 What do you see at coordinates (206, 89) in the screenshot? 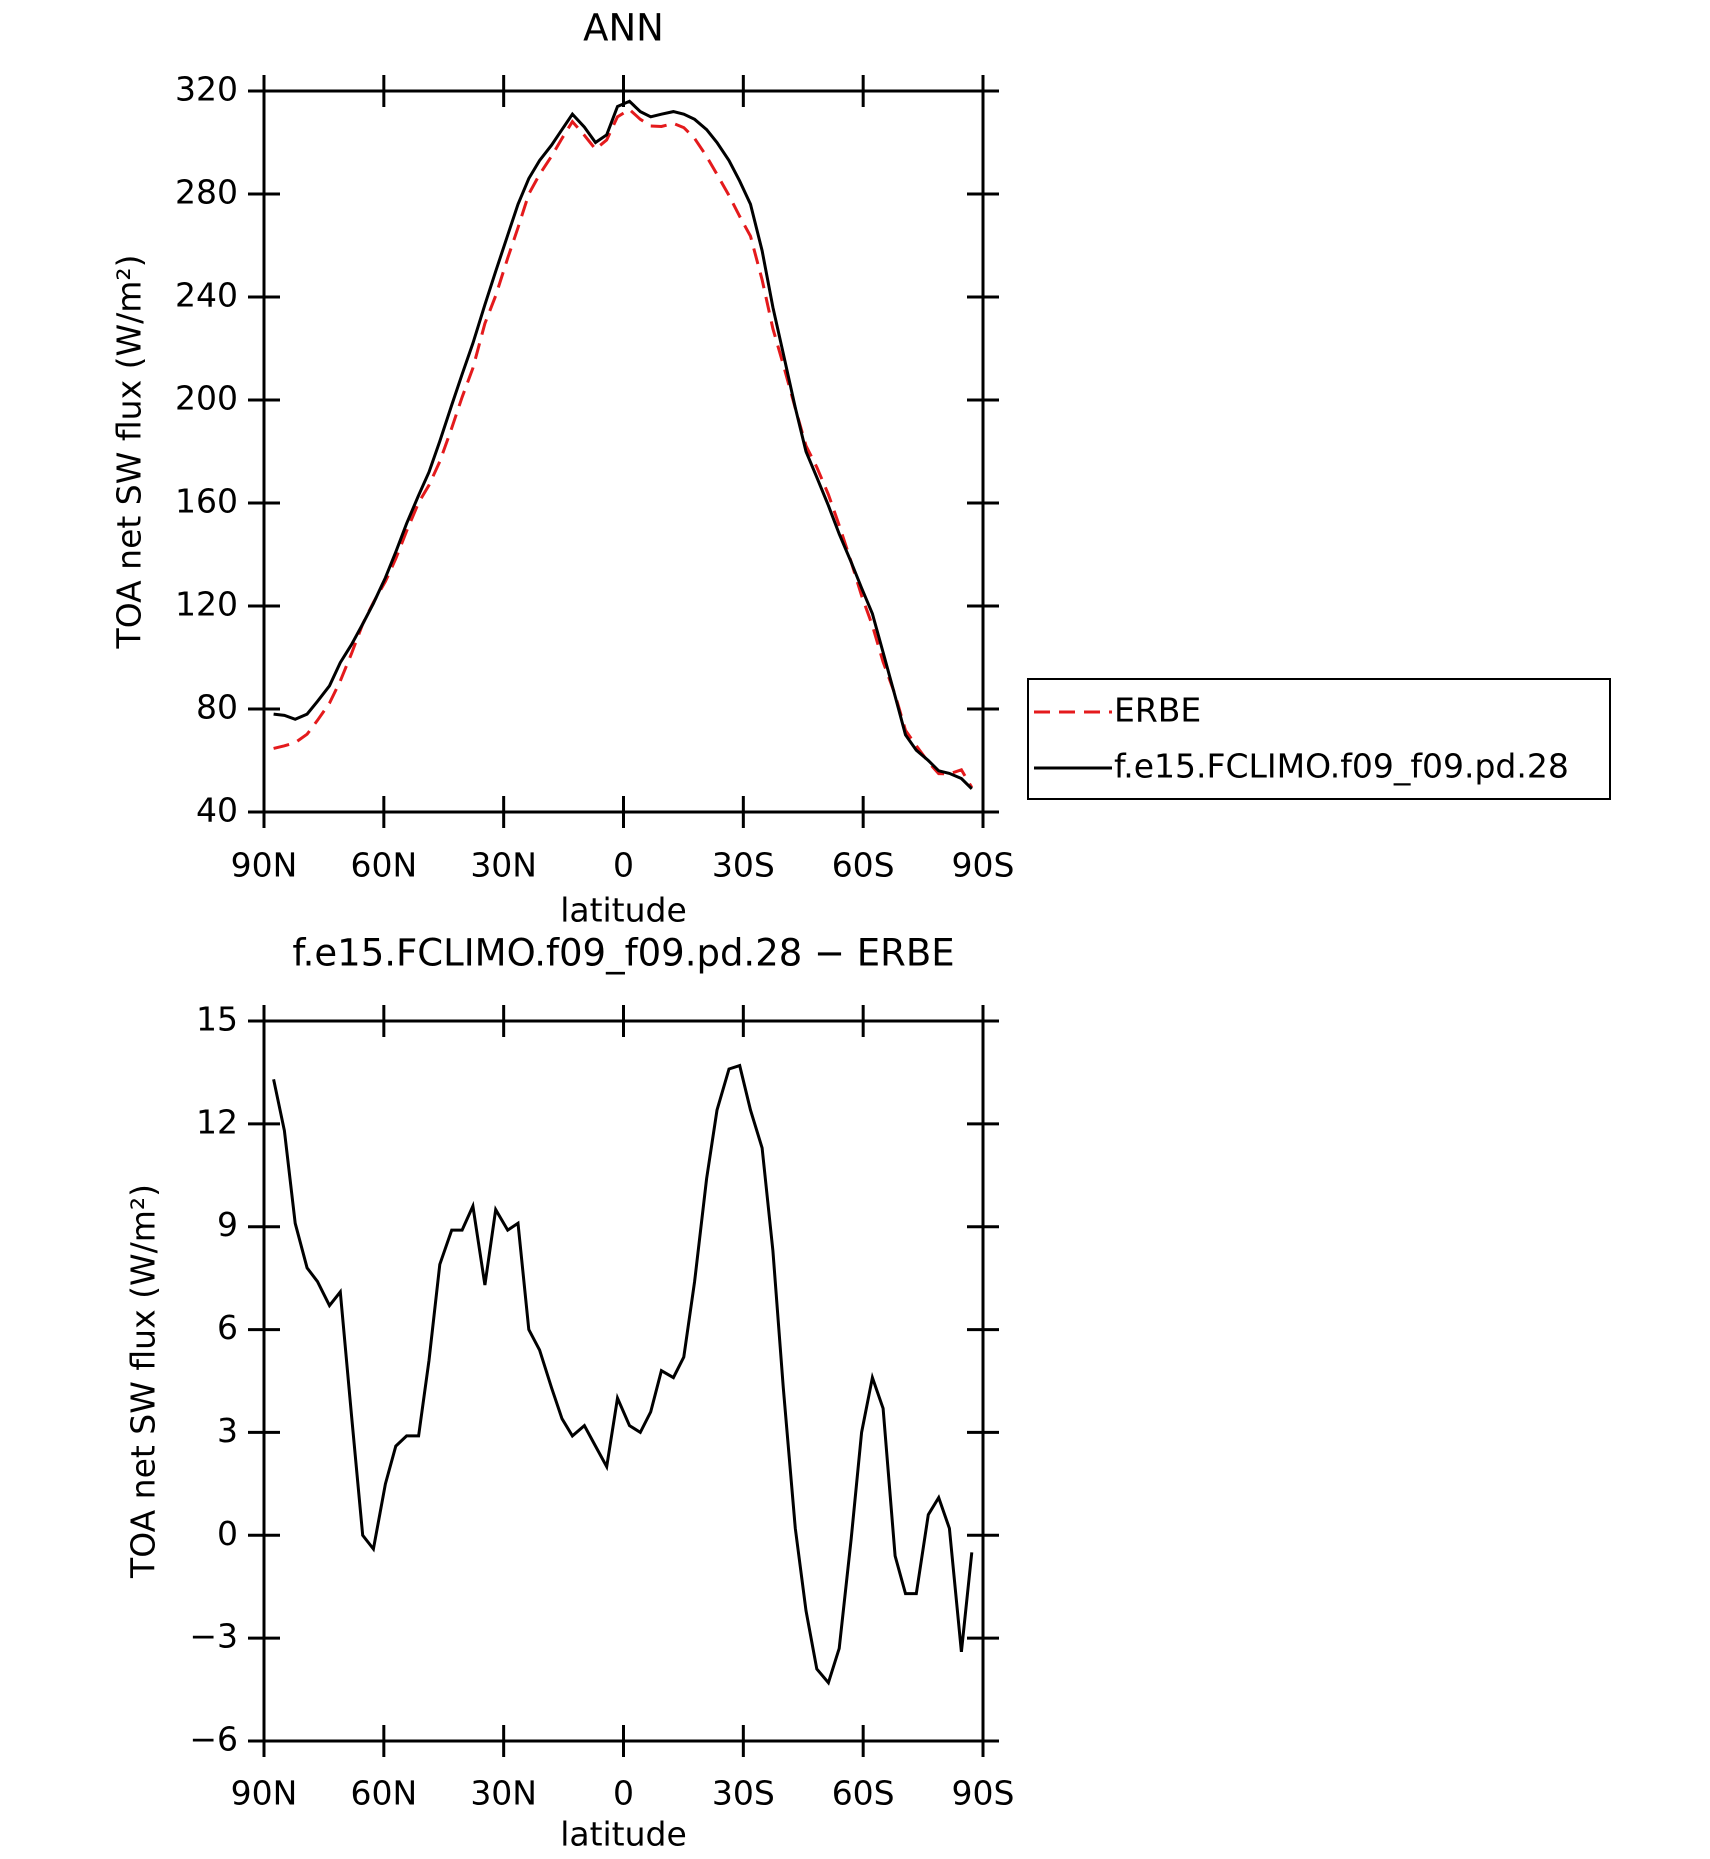
I see `y-tick-label: 320` at bounding box center [206, 89].